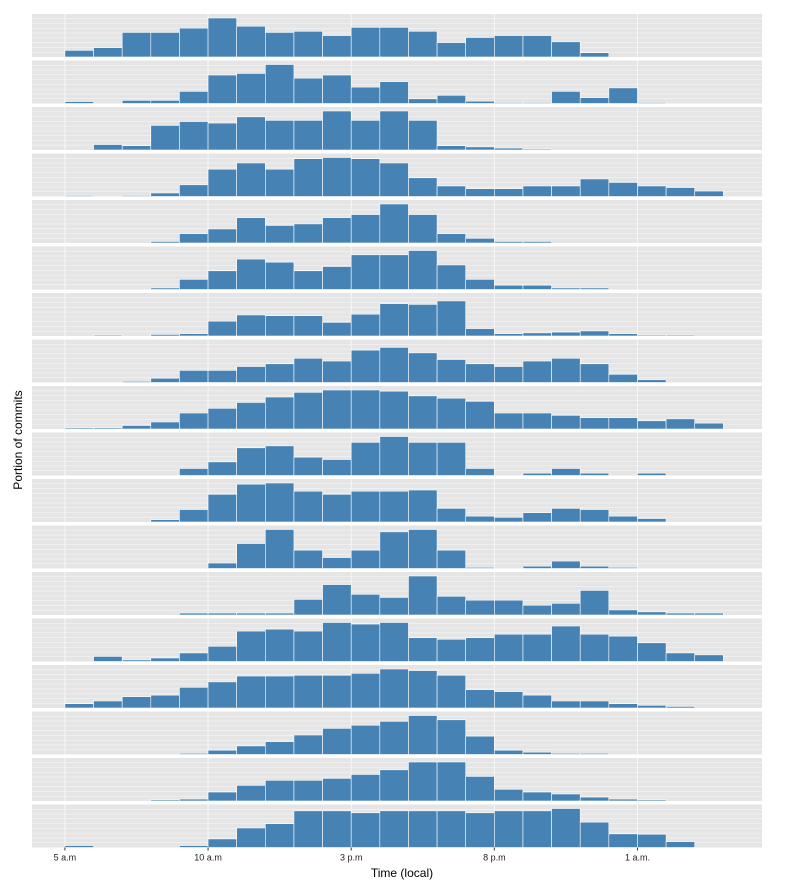 The height and width of the screenshot is (889, 800). What do you see at coordinates (494, 858) in the screenshot?
I see `x-tick-label: 8 p.m` at bounding box center [494, 858].